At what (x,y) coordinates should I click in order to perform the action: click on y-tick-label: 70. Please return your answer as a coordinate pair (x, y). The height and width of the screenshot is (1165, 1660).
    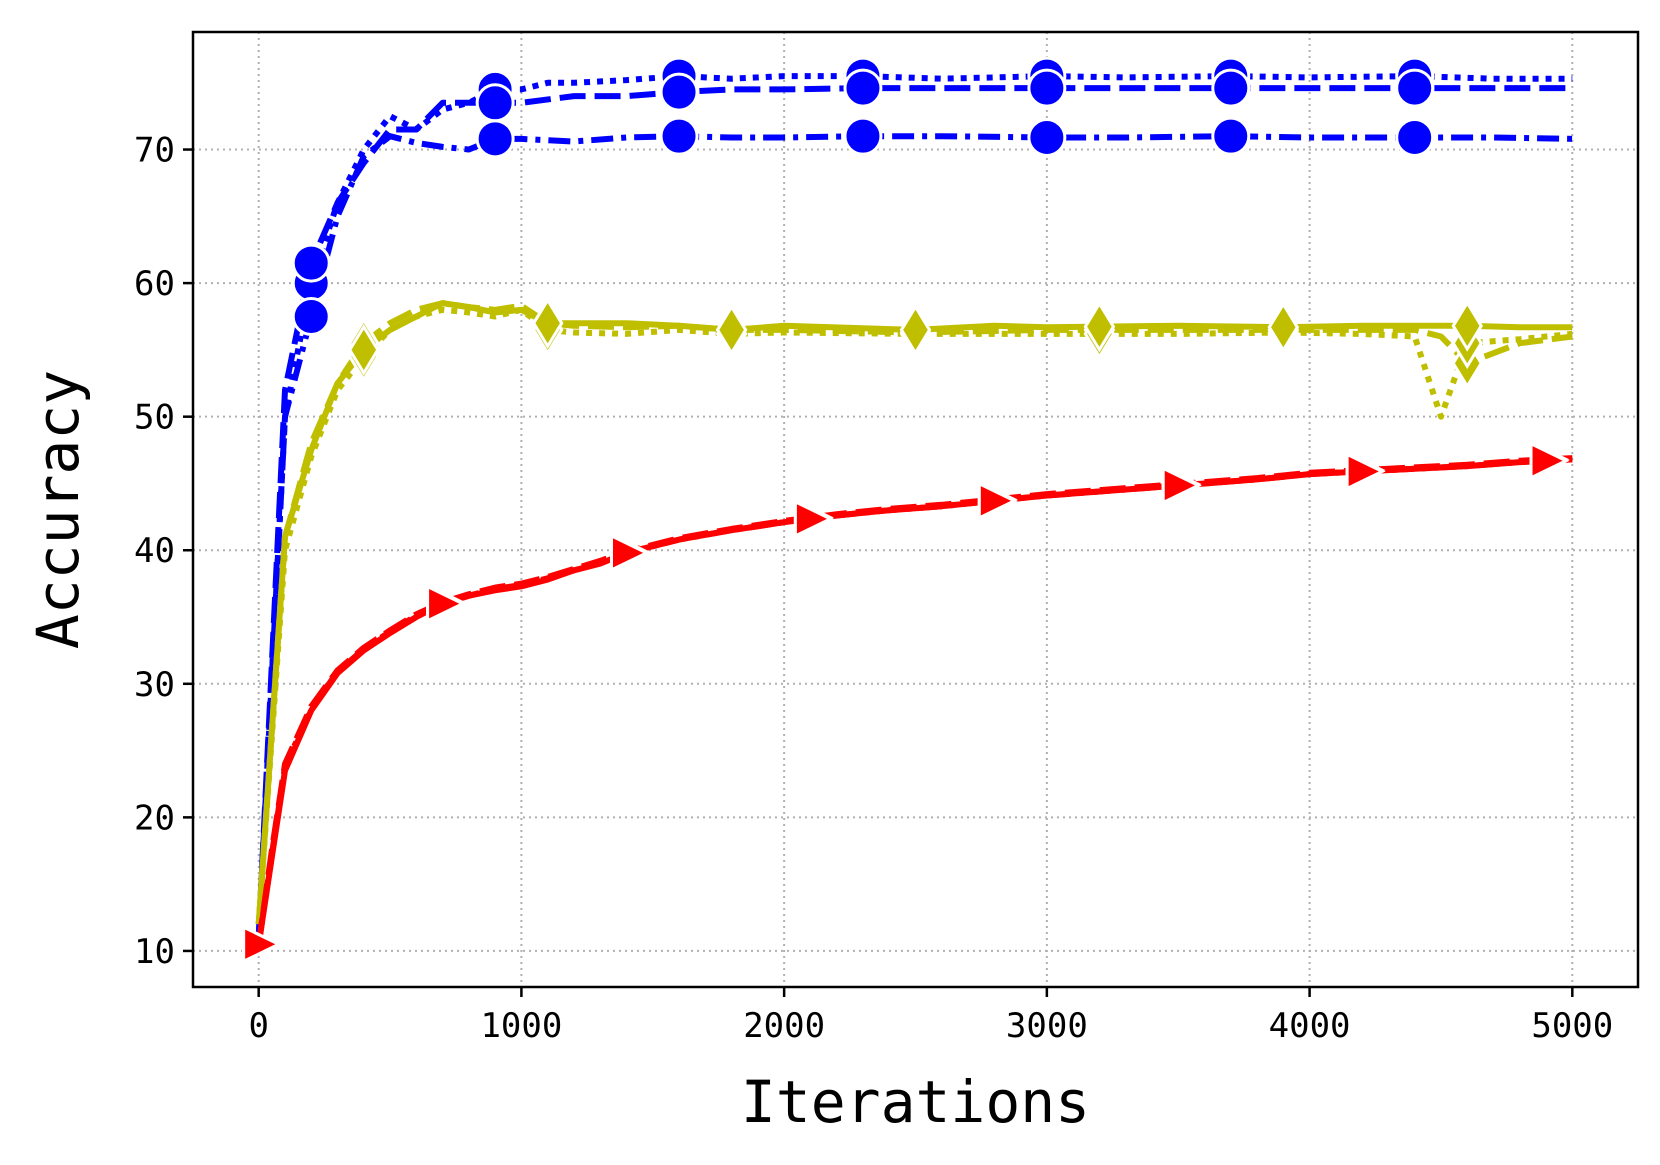
    Looking at the image, I should click on (154, 151).